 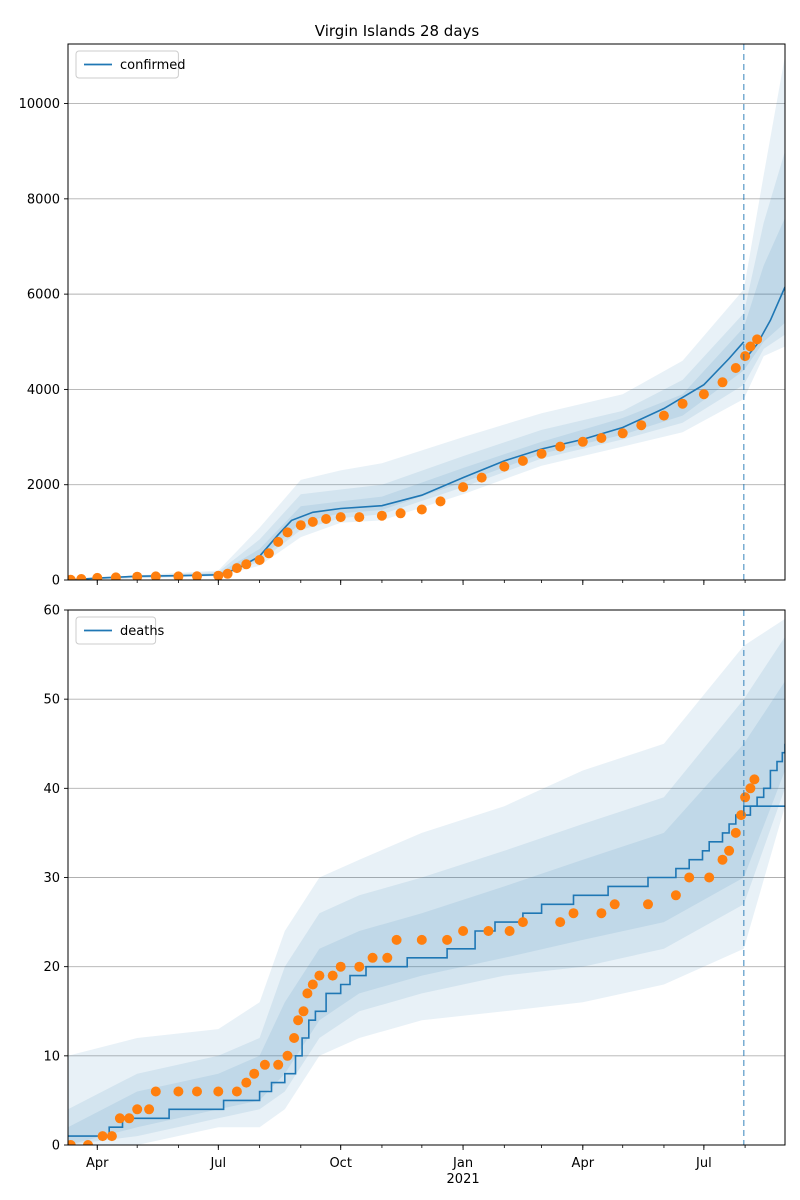 I want to click on y-tick-label: 0, so click(x=56, y=581).